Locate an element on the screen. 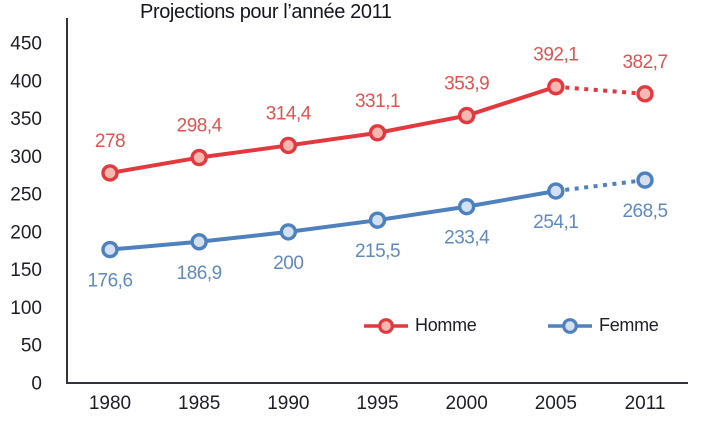 Image resolution: width=712 pixels, height=422 pixels. x-axis-tick-label: 1985 is located at coordinates (199, 403).